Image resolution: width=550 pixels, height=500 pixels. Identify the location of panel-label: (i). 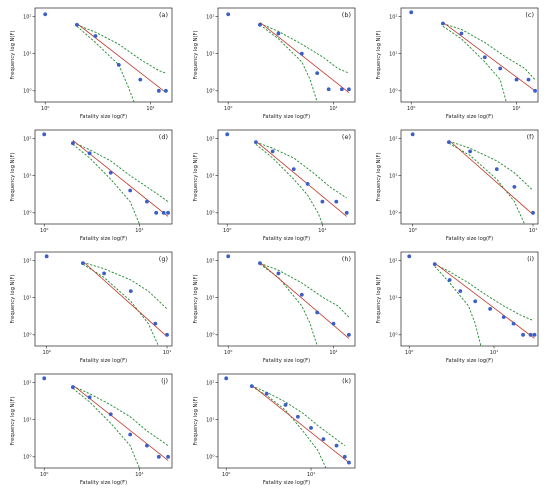
(530, 259).